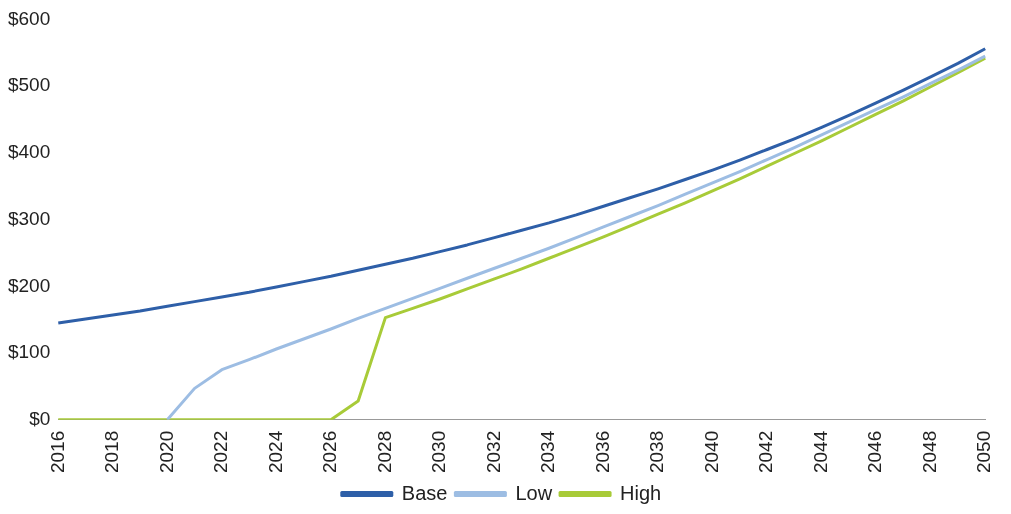 Image resolution: width=1011 pixels, height=514 pixels. I want to click on x-tick-label: 2020, so click(166, 452).